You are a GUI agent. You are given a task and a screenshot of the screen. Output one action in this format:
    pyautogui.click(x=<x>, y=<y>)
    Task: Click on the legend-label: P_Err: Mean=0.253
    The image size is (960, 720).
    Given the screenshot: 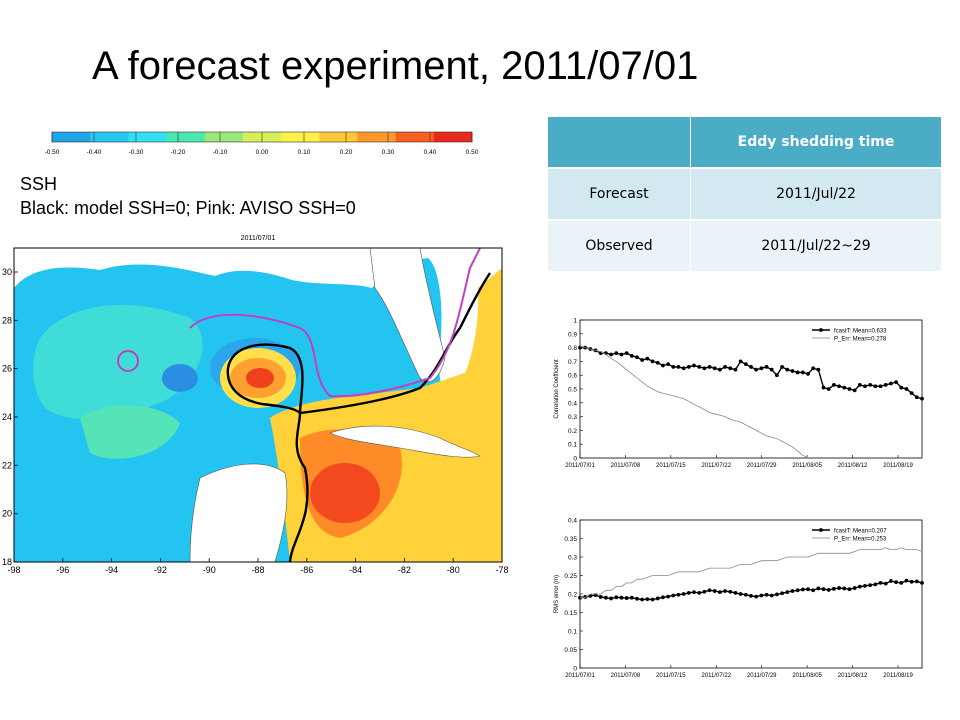 What is the action you would take?
    pyautogui.click(x=860, y=540)
    